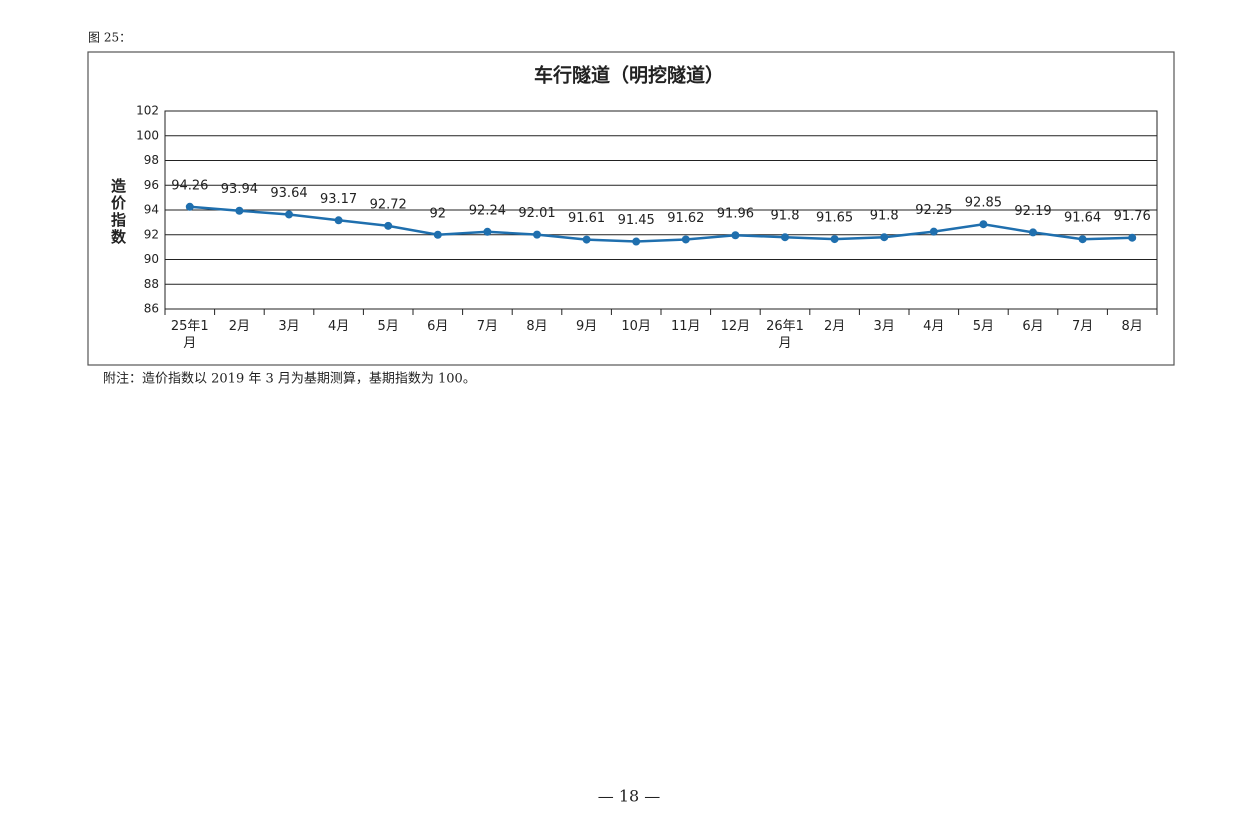  Describe the element at coordinates (685, 218) in the screenshot. I see `data-label: 91.62` at that location.